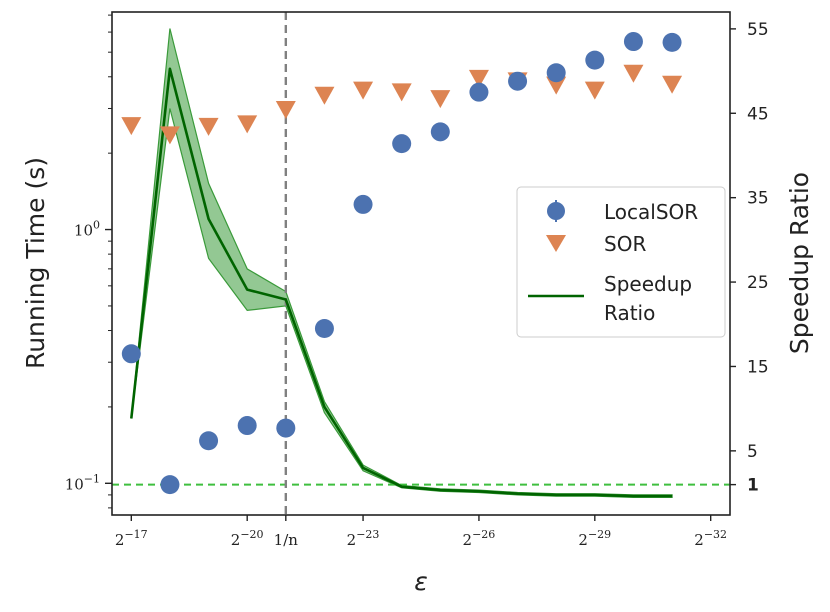 The image size is (830, 612). Describe the element at coordinates (88, 261) in the screenshot. I see `left-y-ticks: 10⁻¹ 10⁰` at that location.